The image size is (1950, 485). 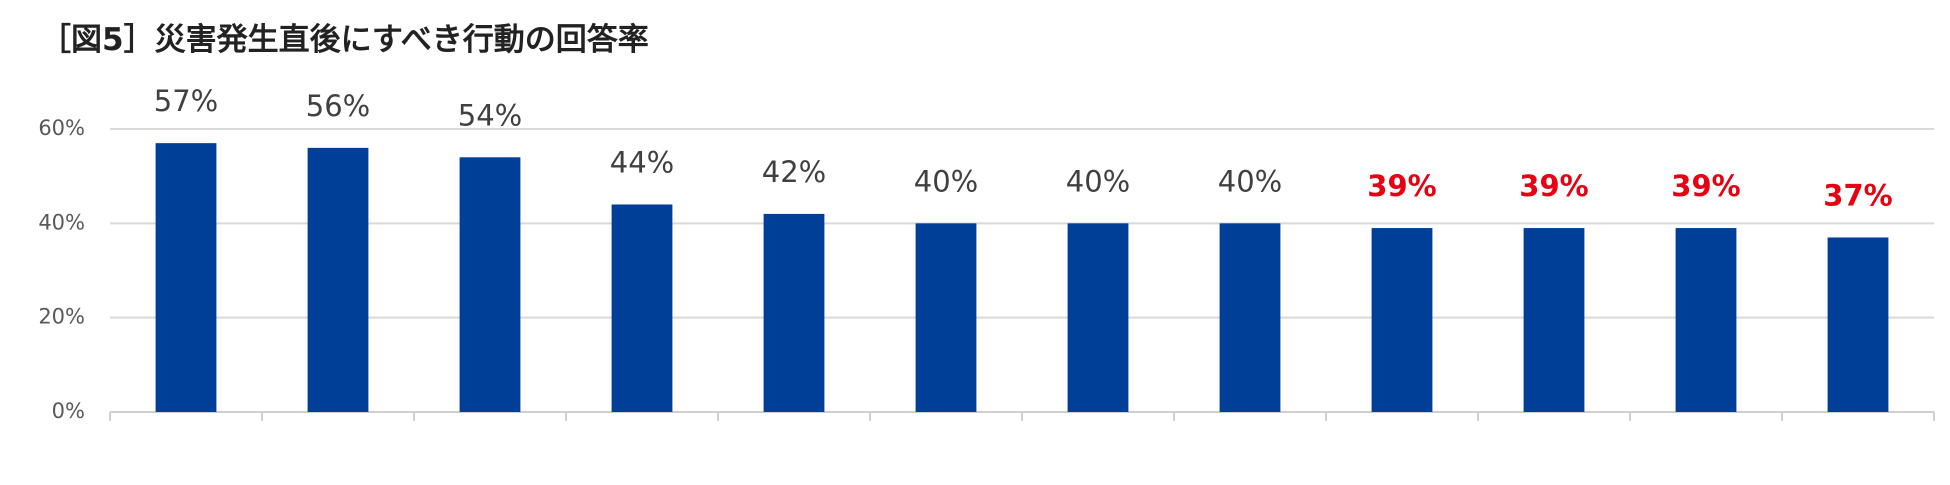 What do you see at coordinates (61, 317) in the screenshot?
I see `y-tick-label: 20%` at bounding box center [61, 317].